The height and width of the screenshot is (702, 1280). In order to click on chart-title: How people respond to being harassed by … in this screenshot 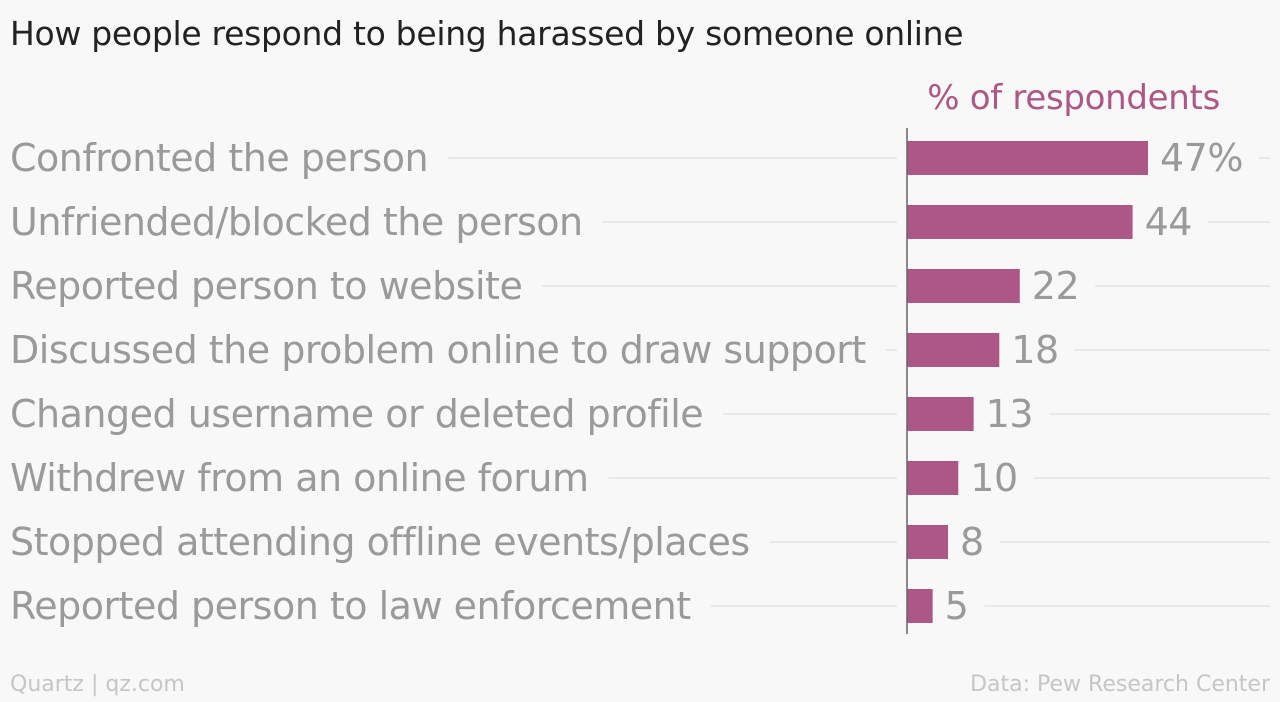, I will do `click(487, 33)`.